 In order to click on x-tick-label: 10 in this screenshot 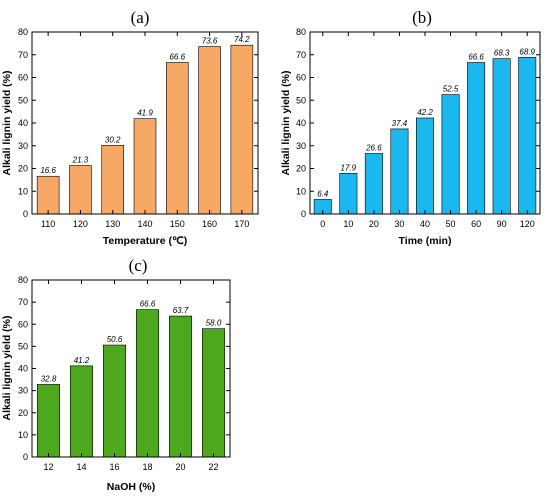, I will do `click(348, 224)`.